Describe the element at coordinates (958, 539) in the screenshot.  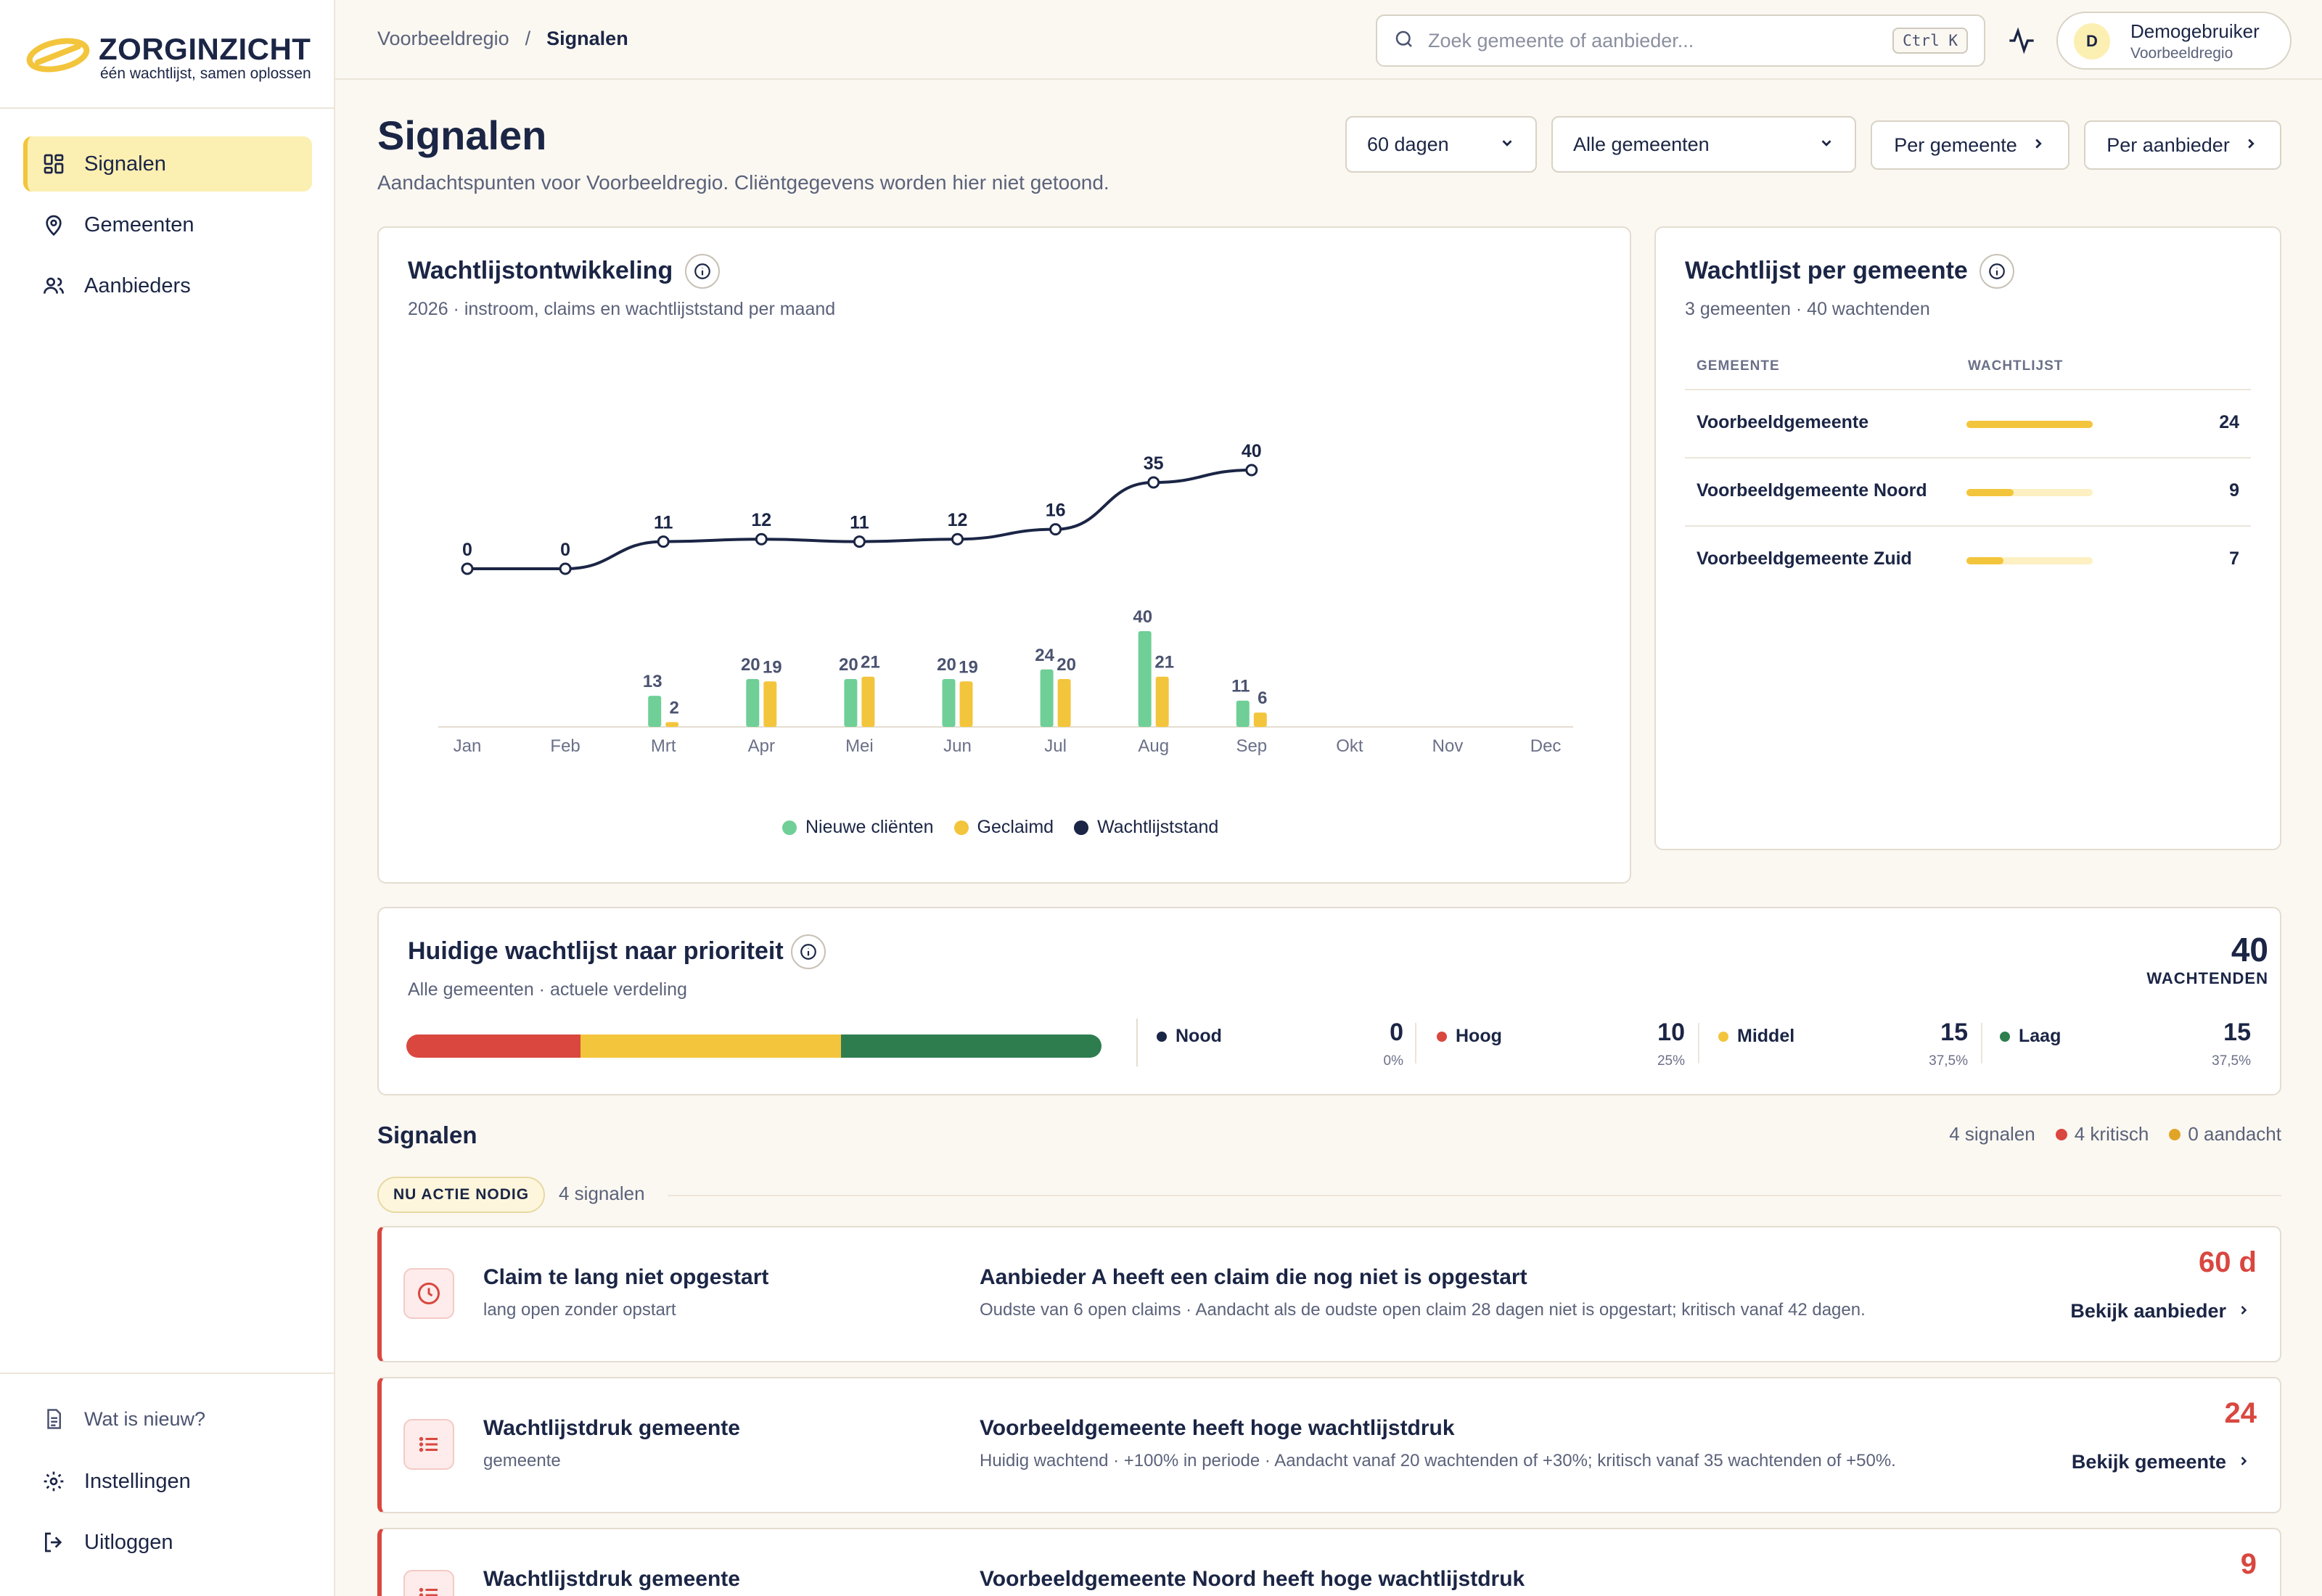
I see `waitlist-point` at that location.